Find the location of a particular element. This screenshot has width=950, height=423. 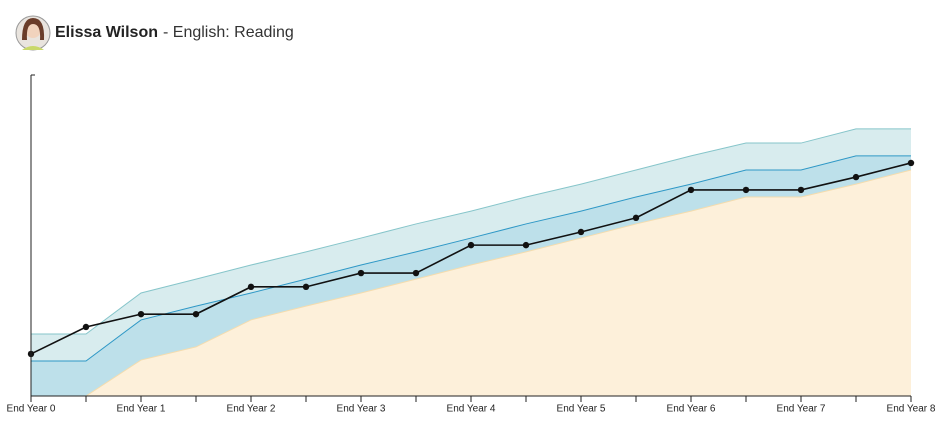

subject: - English: Reading is located at coordinates (228, 32).